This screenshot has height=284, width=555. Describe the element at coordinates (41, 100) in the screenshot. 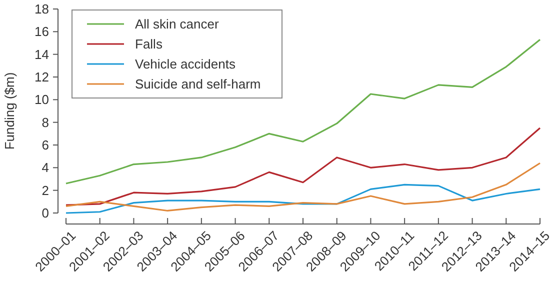

I see `y-tick-label: 10` at that location.